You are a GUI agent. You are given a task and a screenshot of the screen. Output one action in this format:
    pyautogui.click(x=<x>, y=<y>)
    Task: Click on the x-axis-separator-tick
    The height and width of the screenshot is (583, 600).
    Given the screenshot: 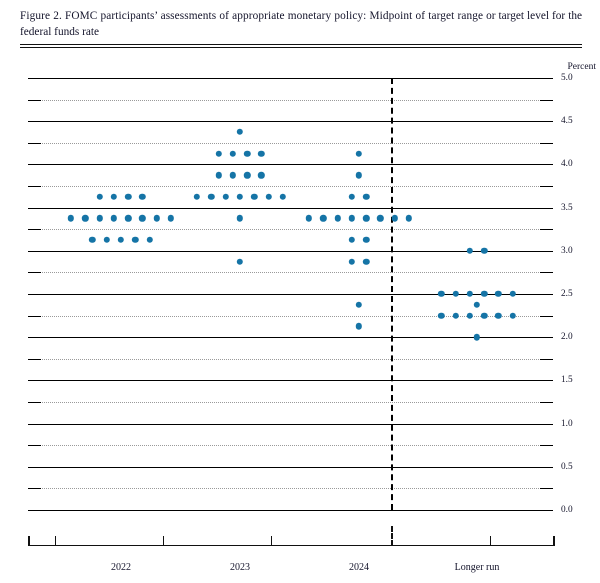 What is the action you would take?
    pyautogui.click(x=392, y=536)
    